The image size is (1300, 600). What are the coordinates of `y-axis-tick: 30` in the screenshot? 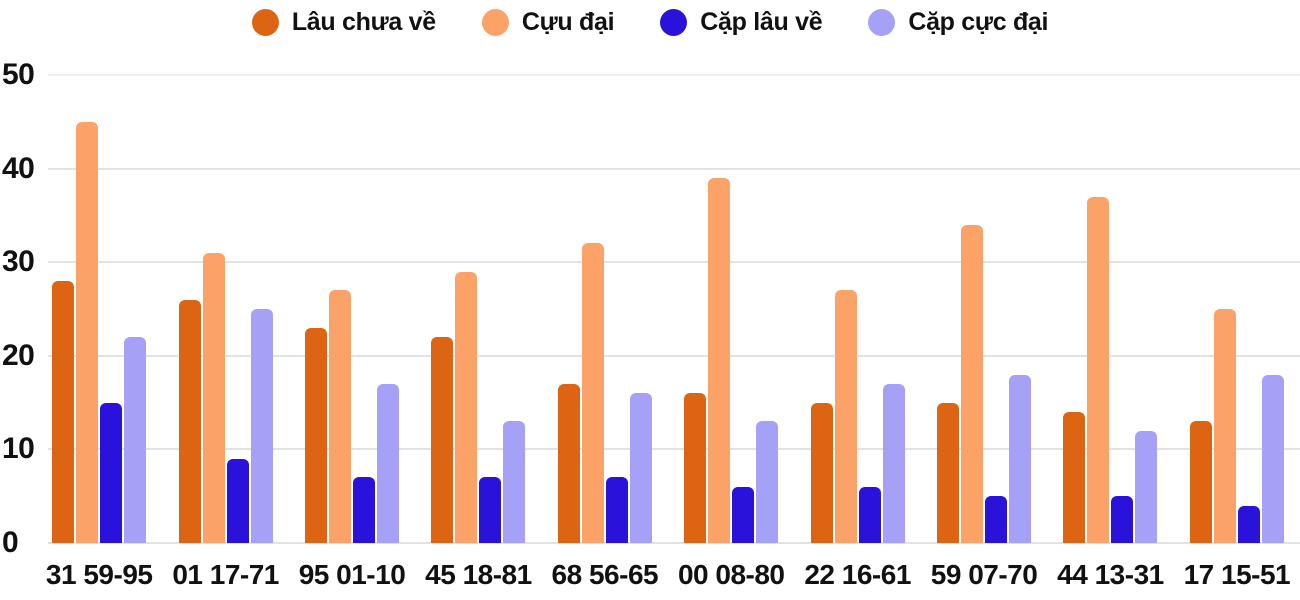 It's located at (18, 262).